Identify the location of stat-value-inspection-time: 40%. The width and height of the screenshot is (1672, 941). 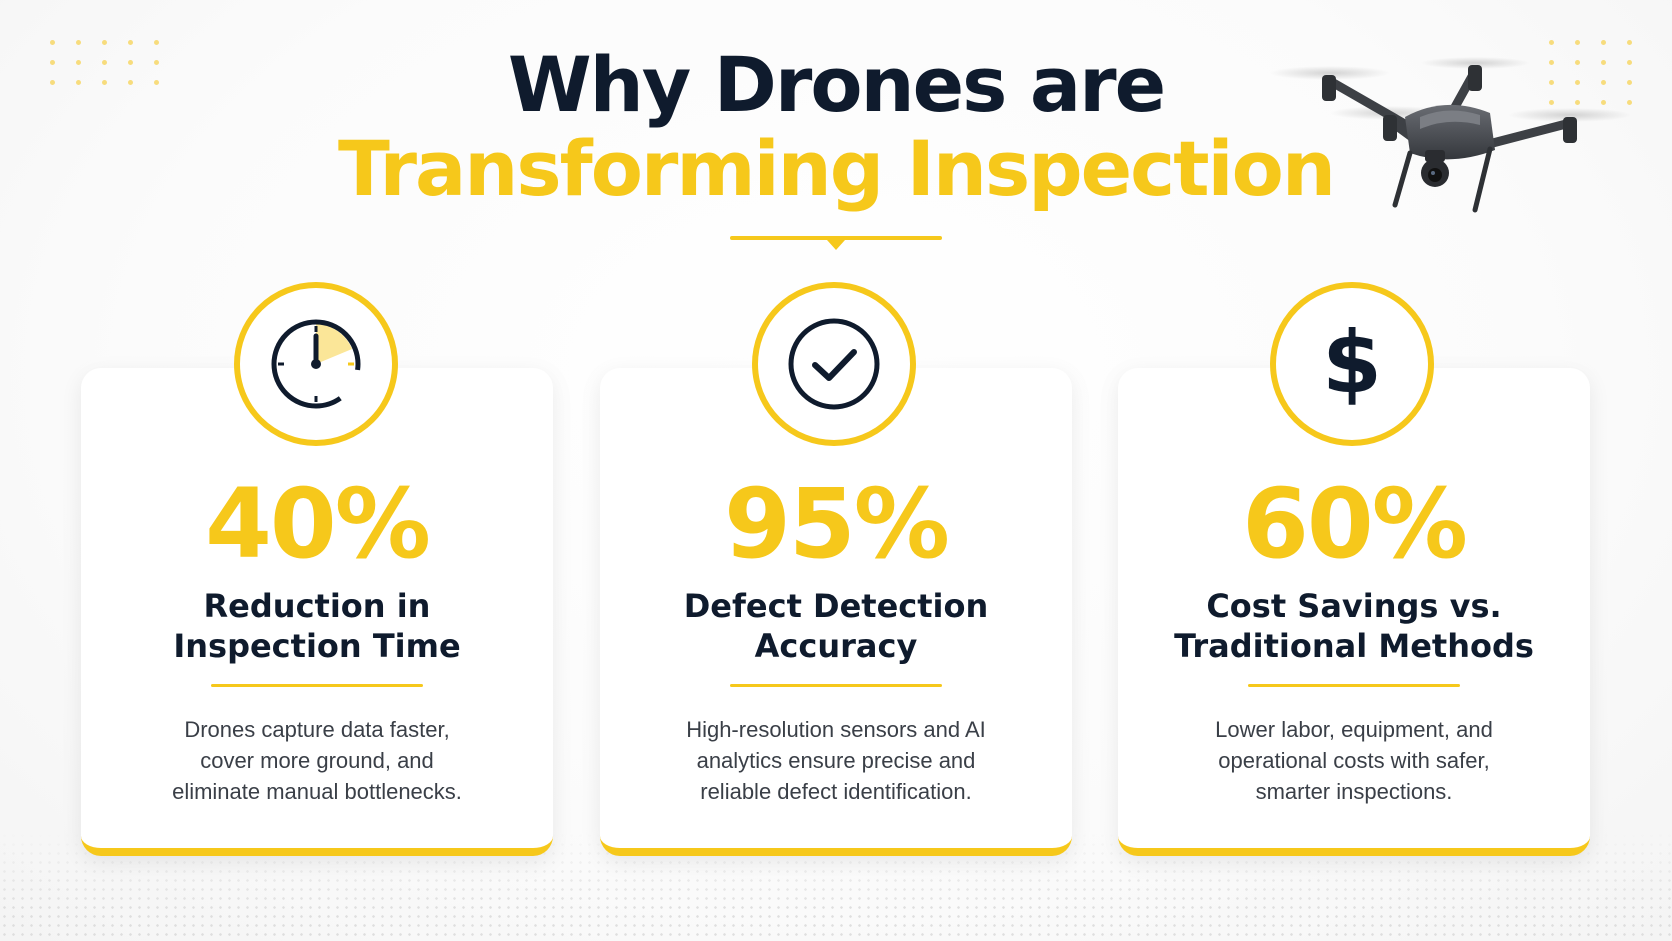
(318, 524).